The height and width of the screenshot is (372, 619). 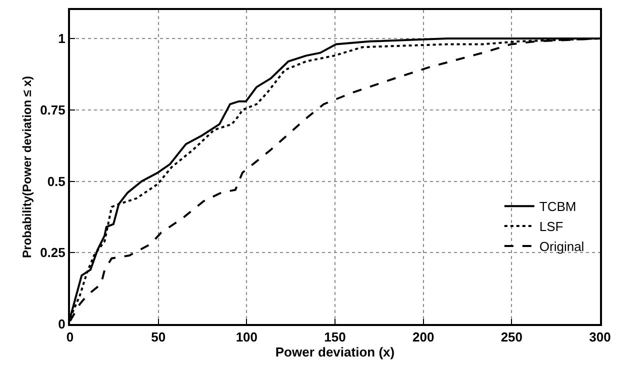 What do you see at coordinates (551, 226) in the screenshot?
I see `legend-label: LSF` at bounding box center [551, 226].